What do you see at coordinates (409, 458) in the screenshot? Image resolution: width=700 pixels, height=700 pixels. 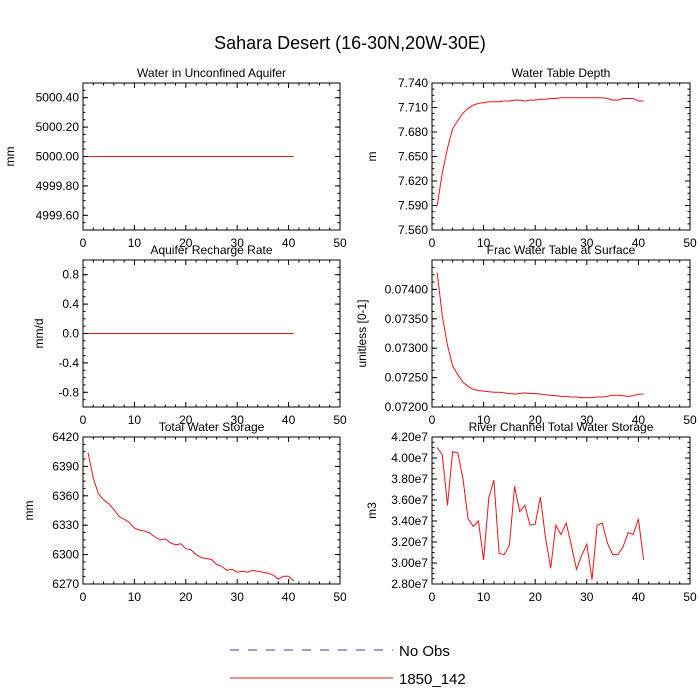 I see `y-tick-label: 4.00e7` at bounding box center [409, 458].